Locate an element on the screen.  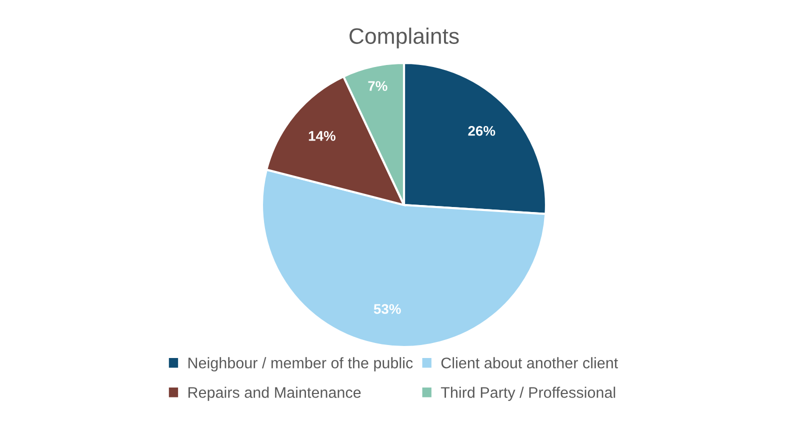
legend-label: Third Party / Proffessional is located at coordinates (528, 393).